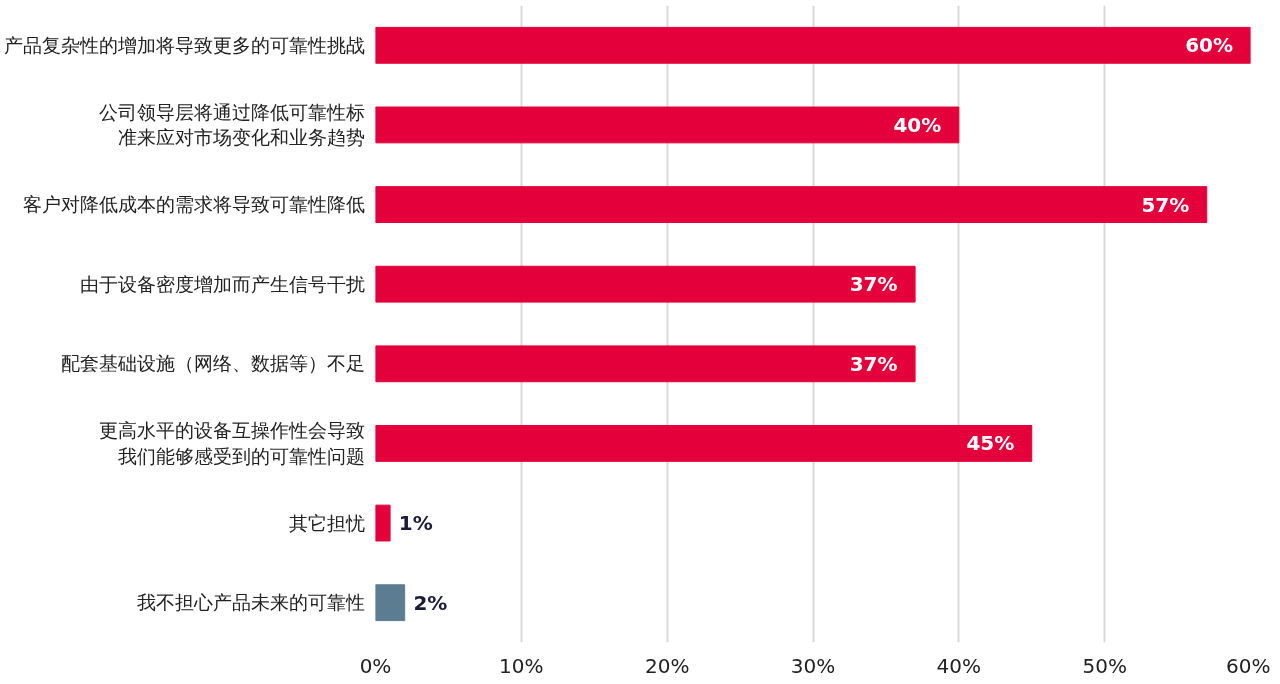 Image resolution: width=1280 pixels, height=684 pixels. What do you see at coordinates (1104, 665) in the screenshot?
I see `x-tick-label: 50%` at bounding box center [1104, 665].